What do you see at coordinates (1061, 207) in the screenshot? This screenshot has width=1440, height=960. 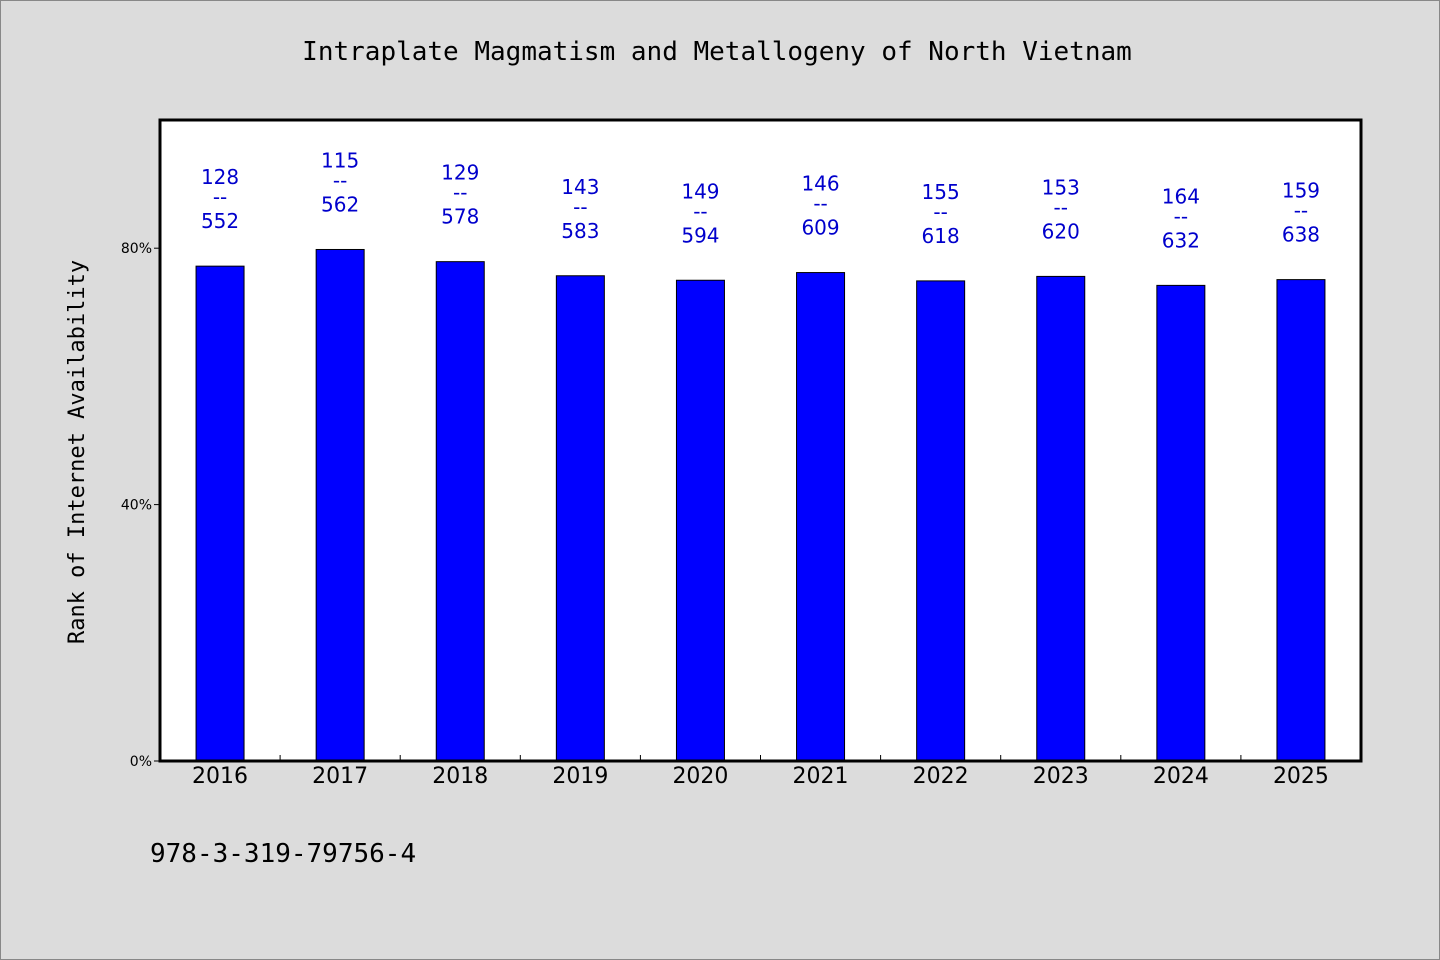 I see `data-label-2023-line-2: --` at bounding box center [1061, 207].